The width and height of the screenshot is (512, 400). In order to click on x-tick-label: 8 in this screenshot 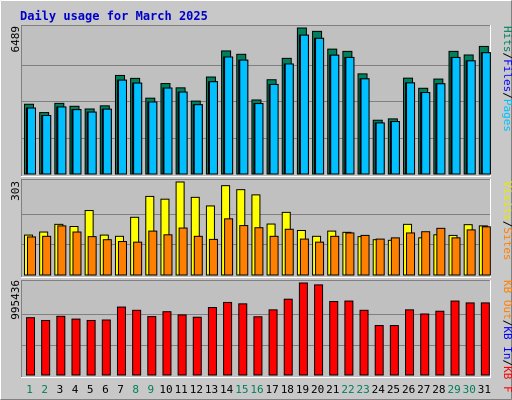, I will do `click(135, 389)`.